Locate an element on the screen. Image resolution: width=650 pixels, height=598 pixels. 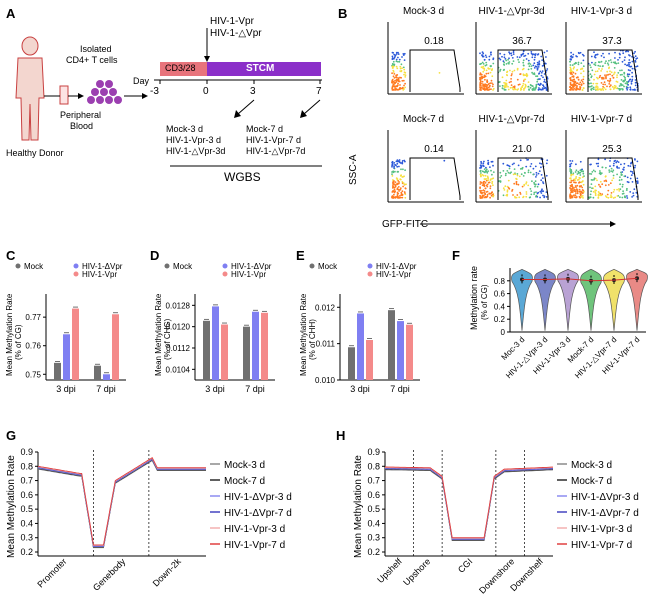
panel-label-a: A is located at coordinates (11, 13).